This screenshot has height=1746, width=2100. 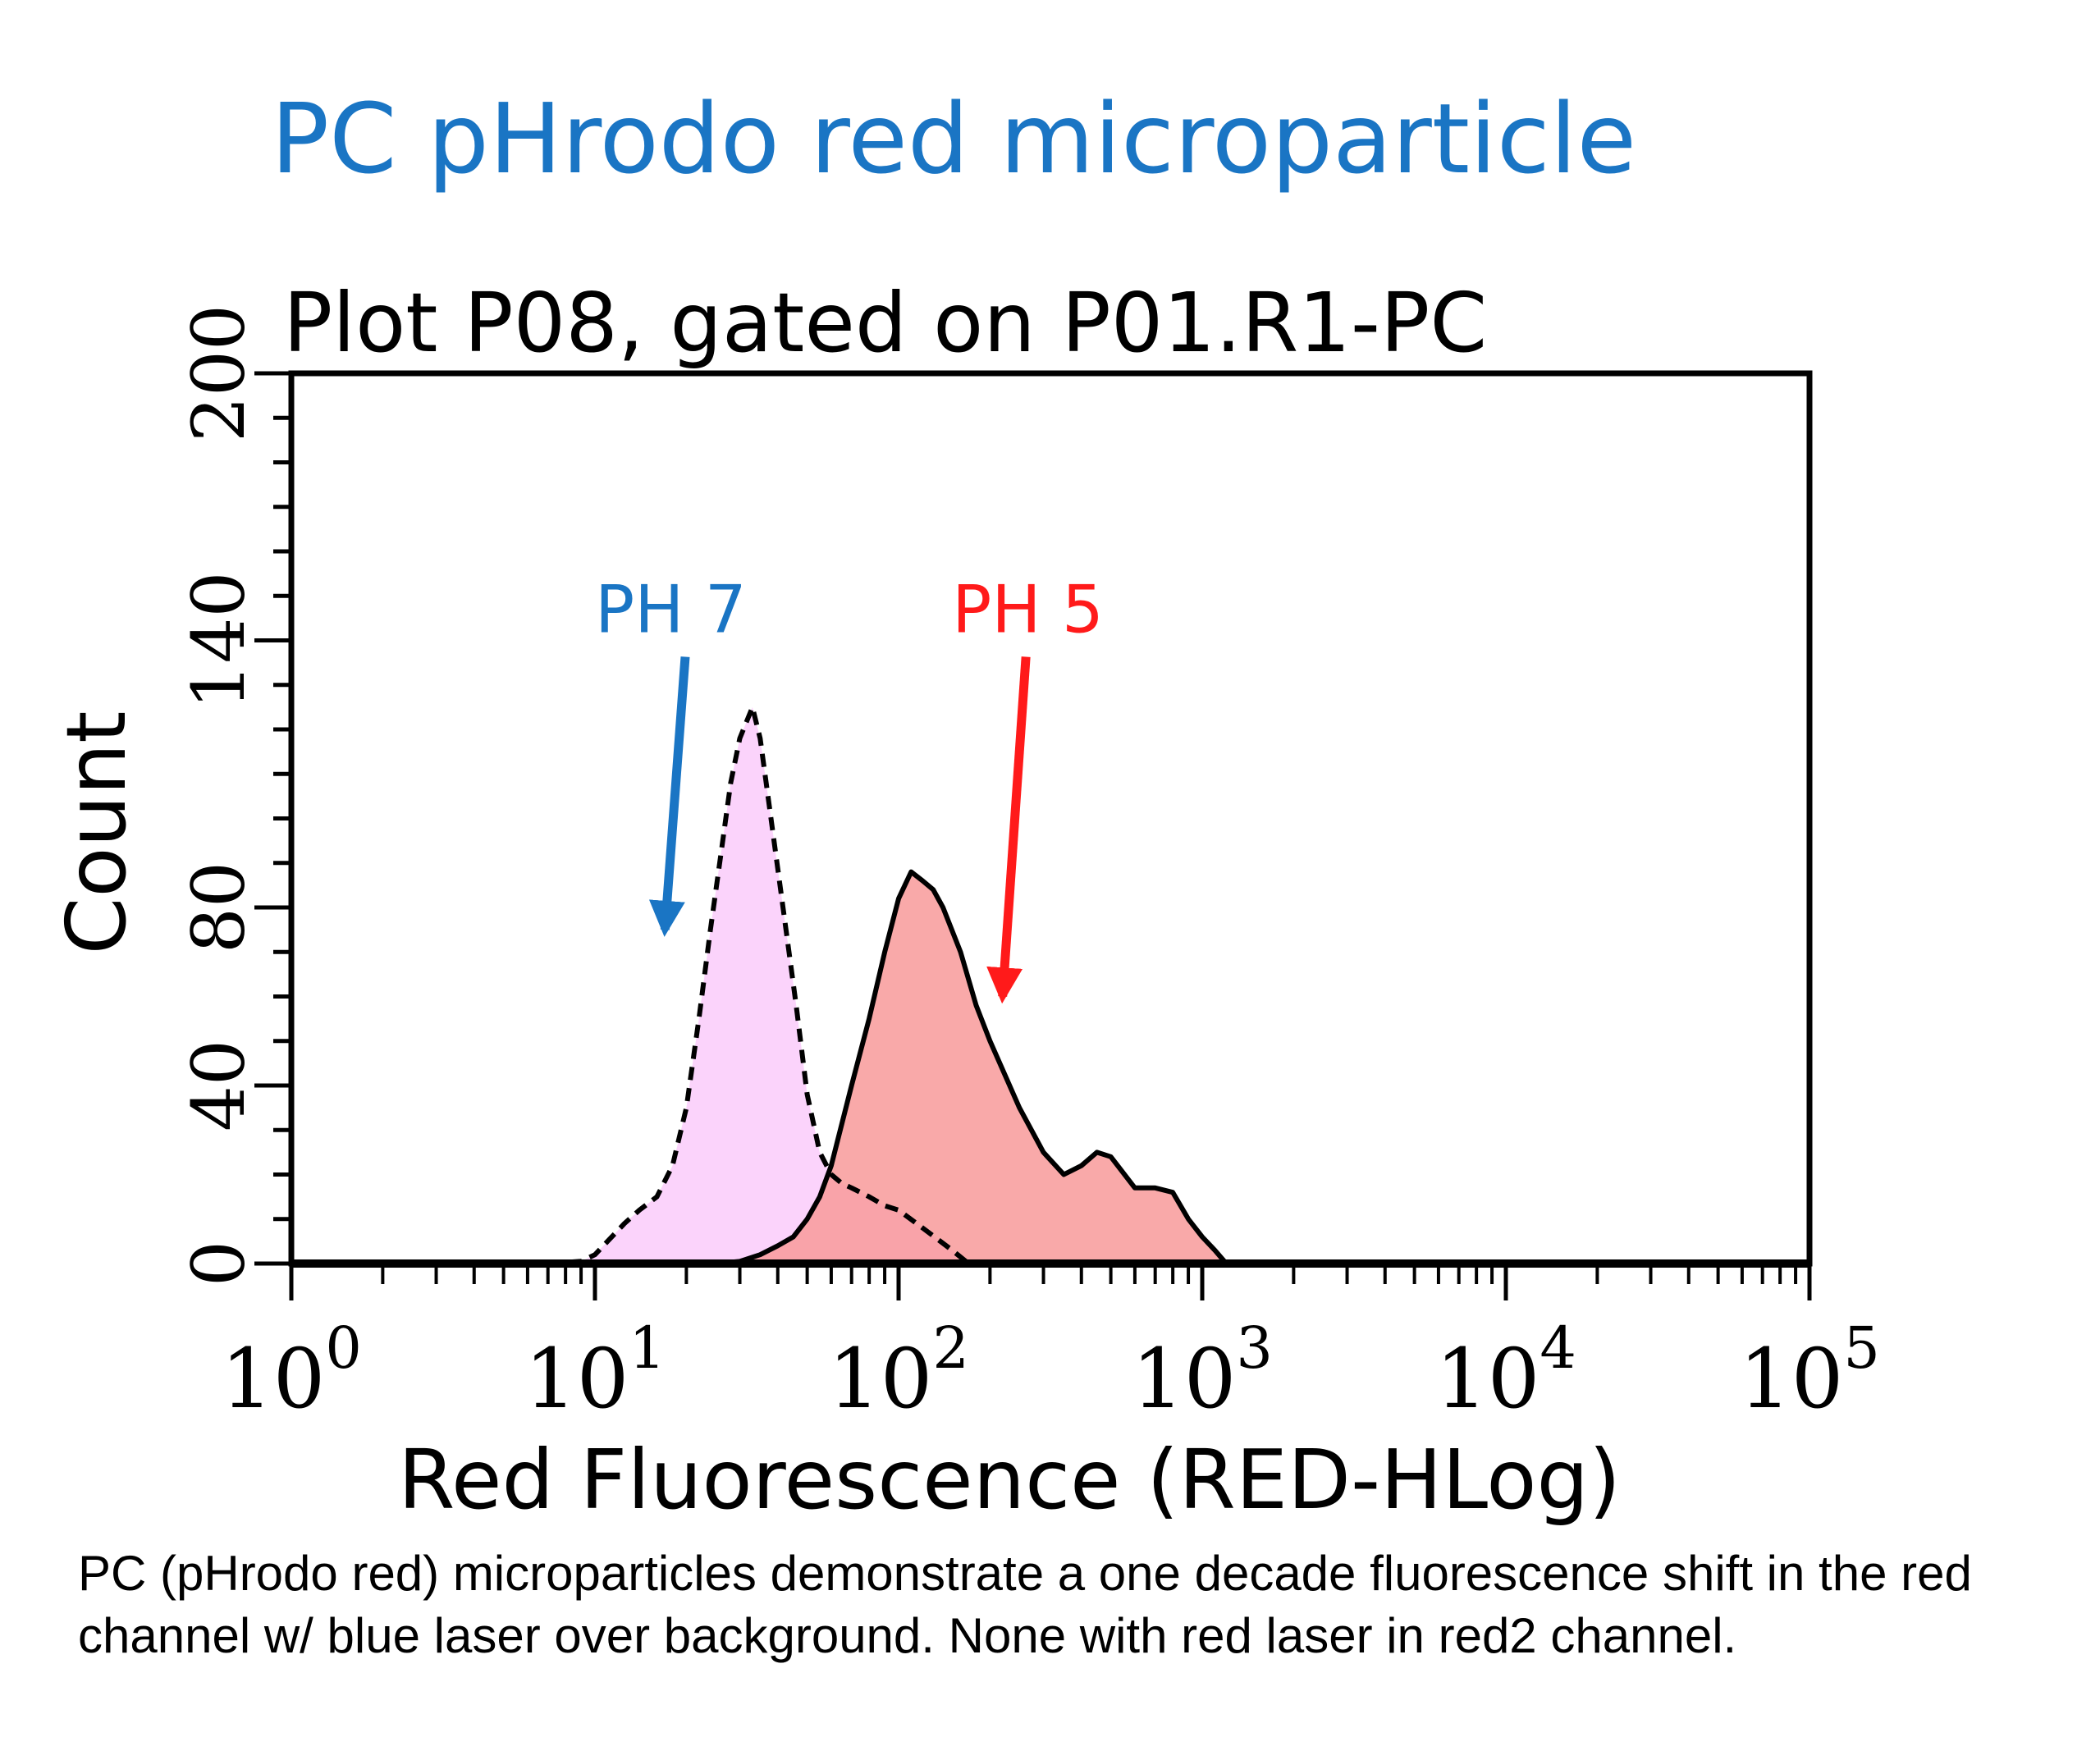 What do you see at coordinates (219, 908) in the screenshot?
I see `y-tick-label: 80` at bounding box center [219, 908].